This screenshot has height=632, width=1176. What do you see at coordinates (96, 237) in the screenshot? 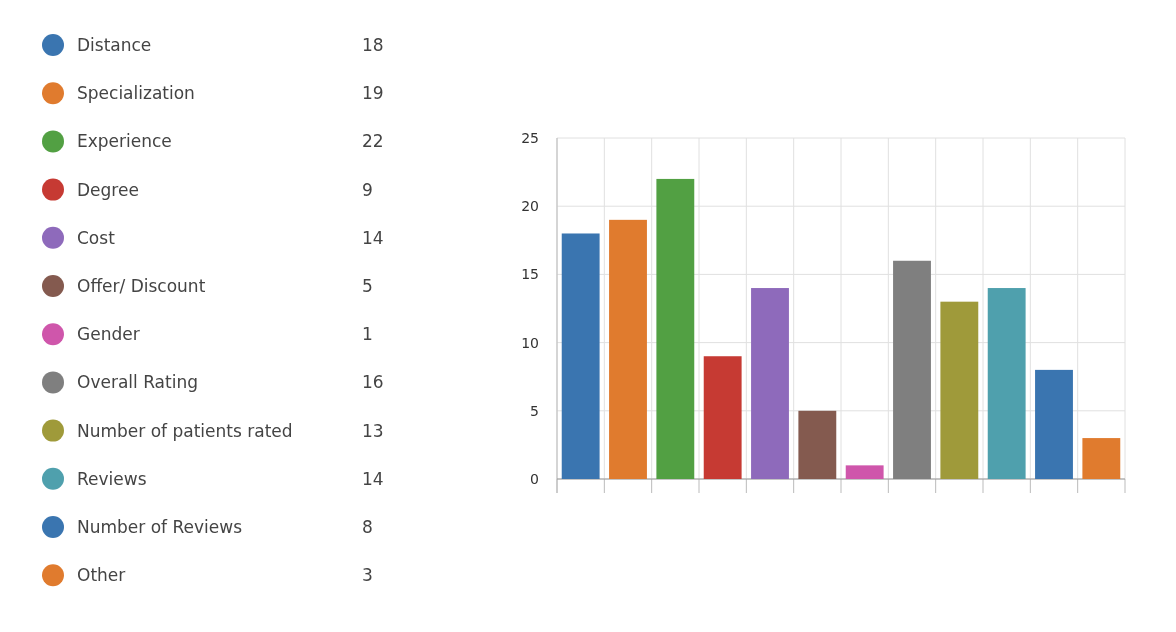
I see `legend-label: Cost` at bounding box center [96, 237].